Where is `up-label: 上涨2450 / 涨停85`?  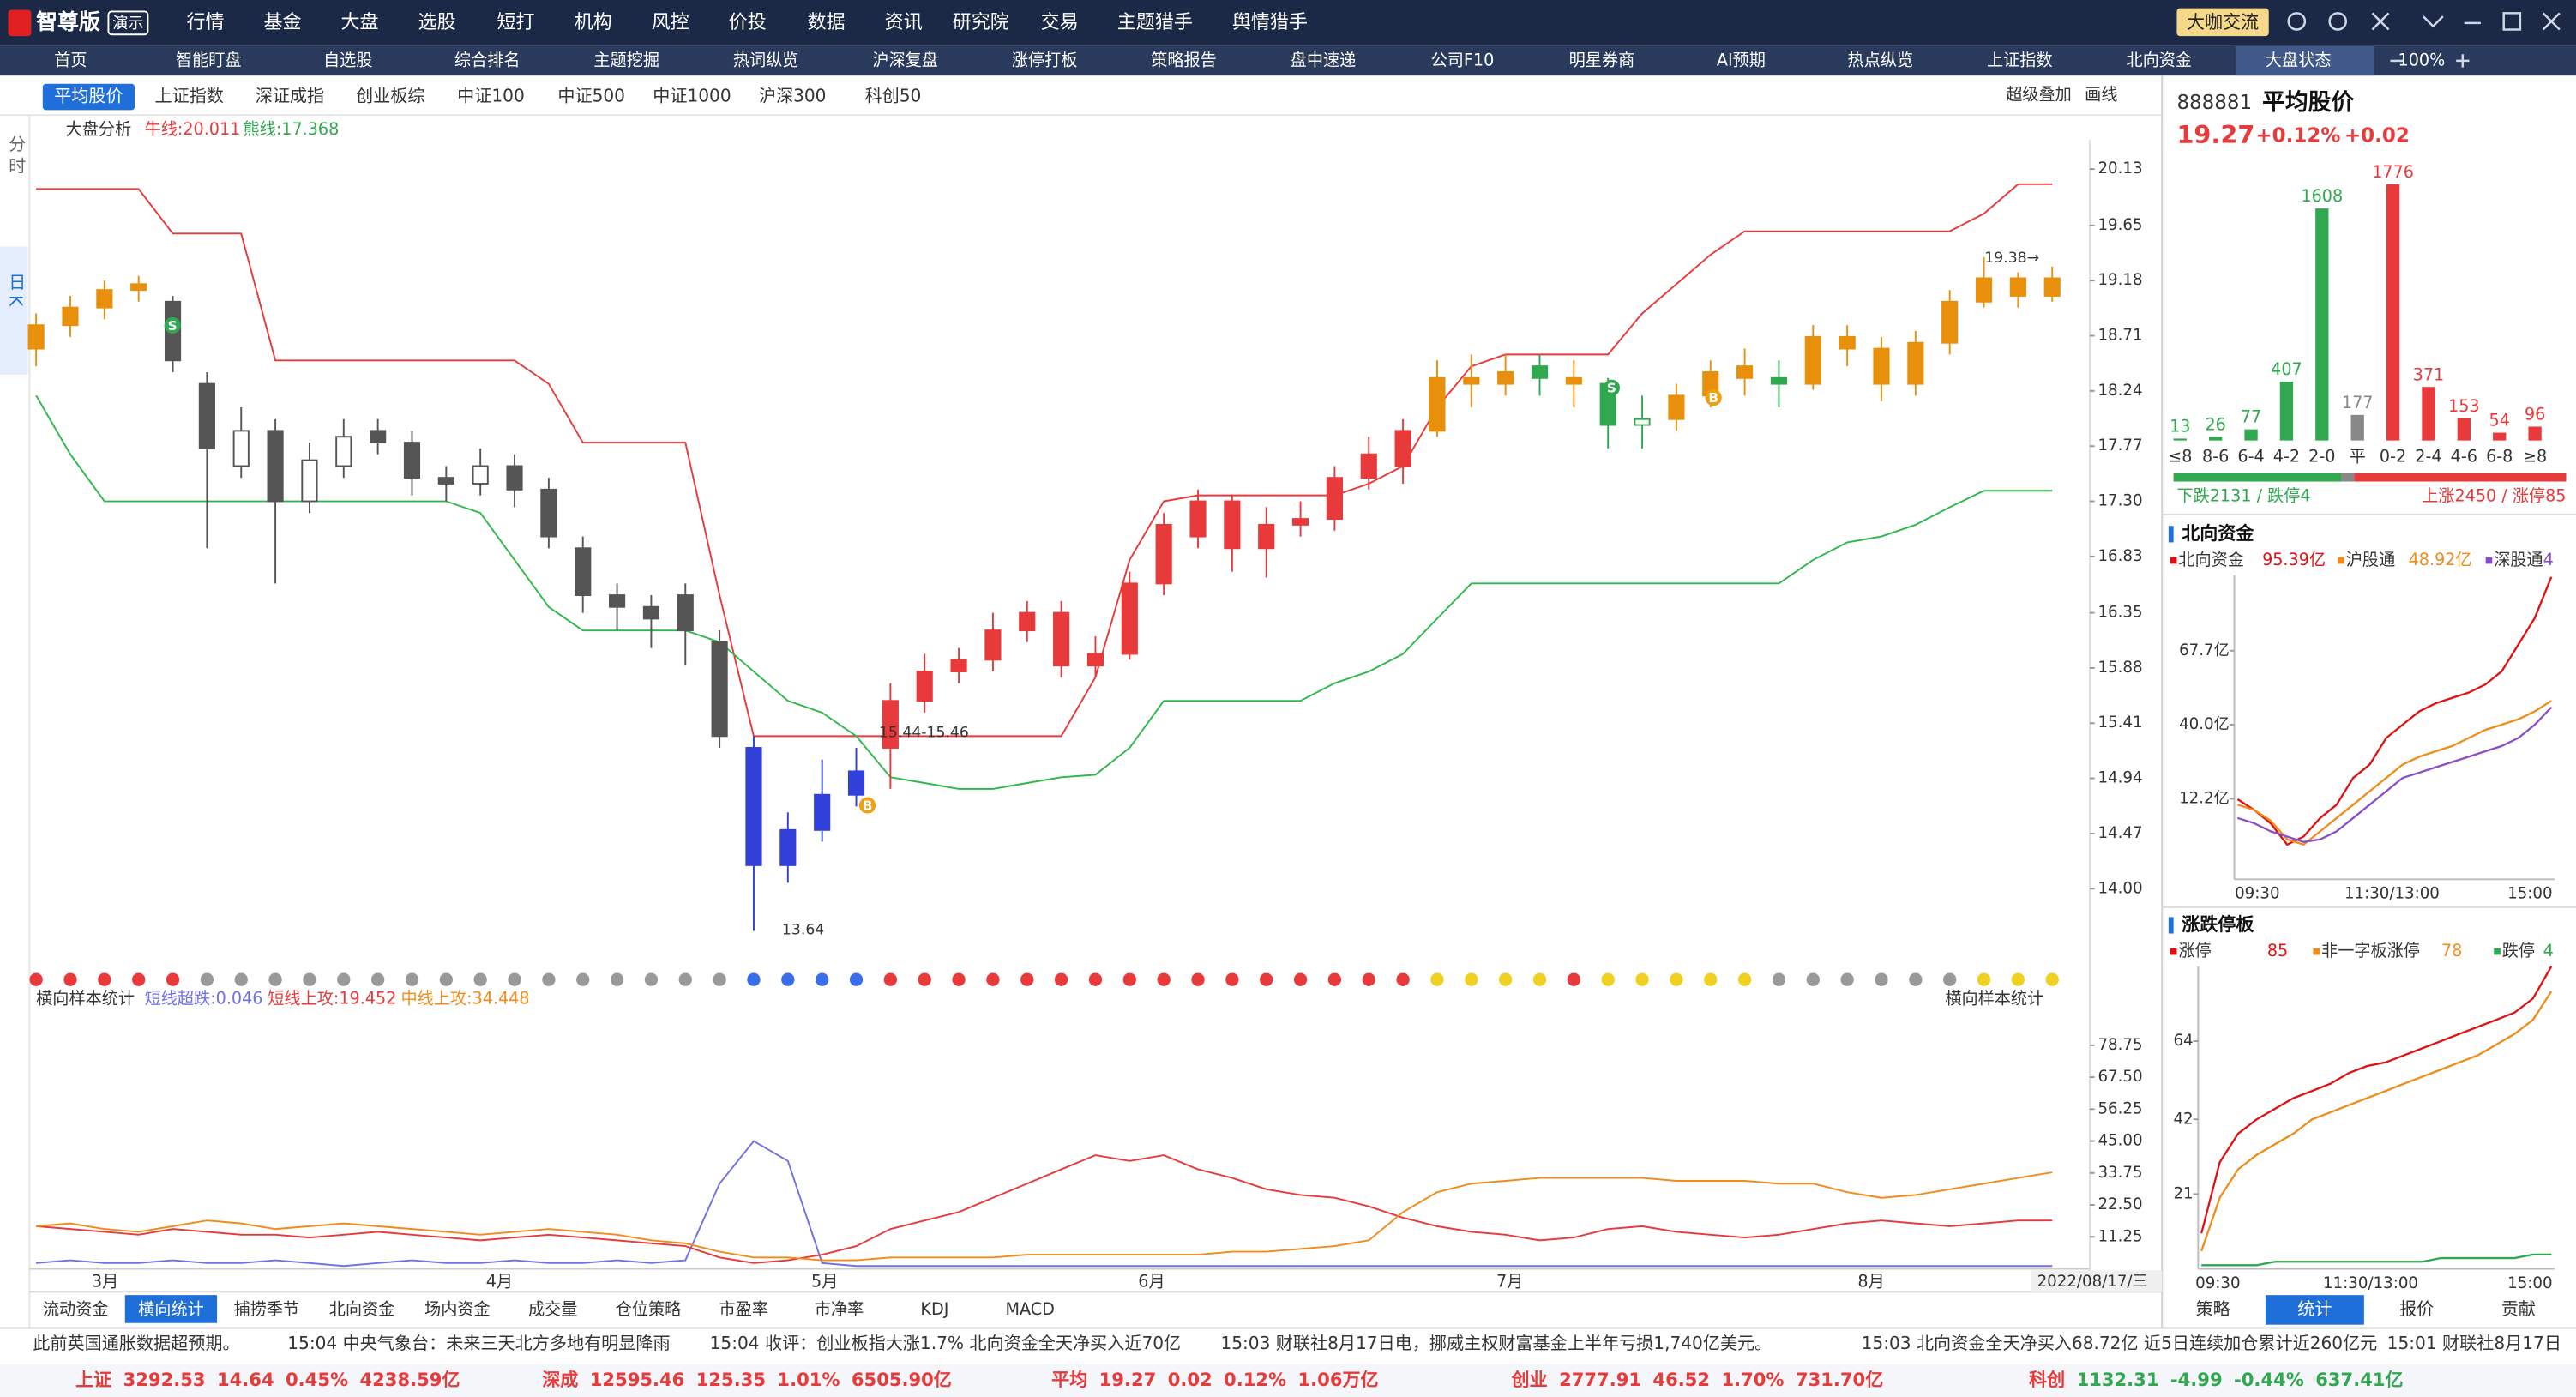
up-label: 上涨2450 / 涨停85 is located at coordinates (2494, 495).